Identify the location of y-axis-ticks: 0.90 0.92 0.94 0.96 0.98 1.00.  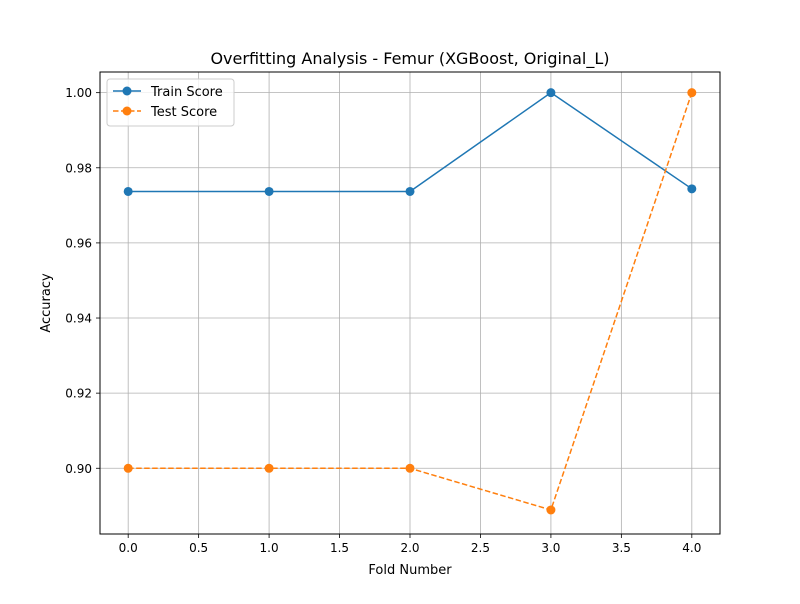
(82, 281).